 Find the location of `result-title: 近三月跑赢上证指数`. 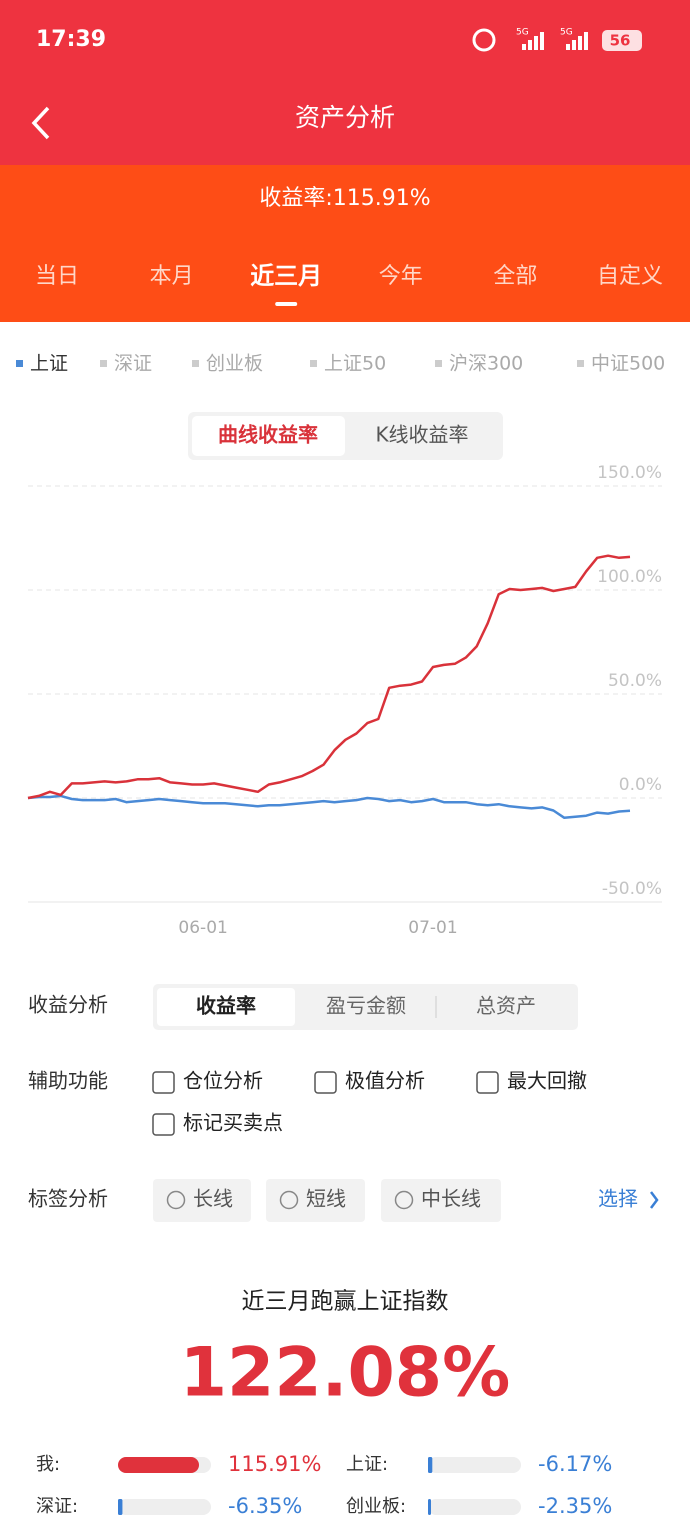

result-title: 近三月跑赢上证指数 is located at coordinates (345, 1302).